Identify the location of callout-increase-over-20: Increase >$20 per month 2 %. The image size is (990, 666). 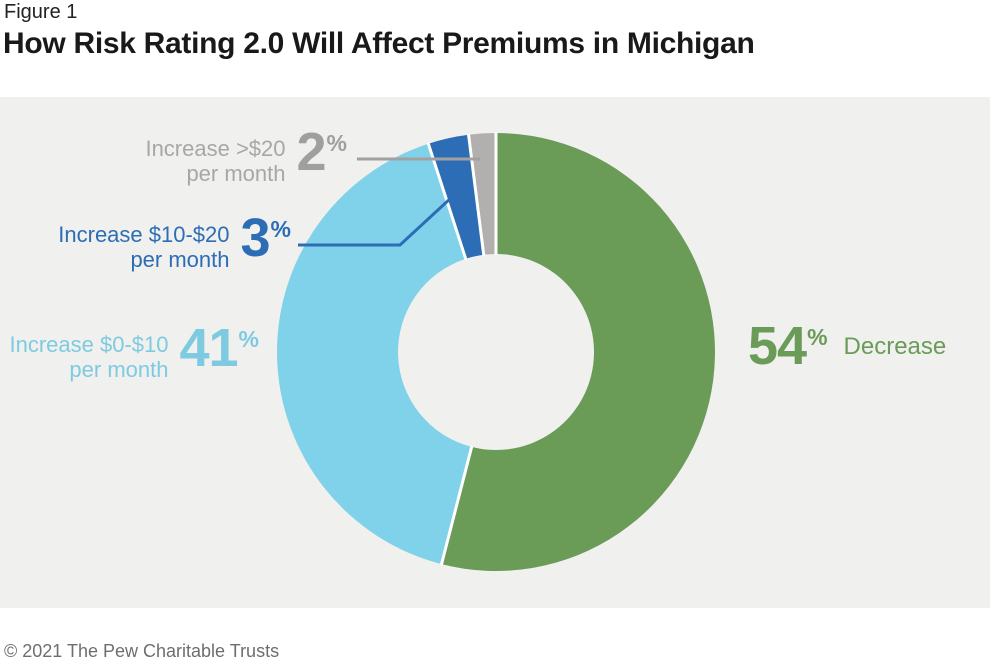
(246, 154).